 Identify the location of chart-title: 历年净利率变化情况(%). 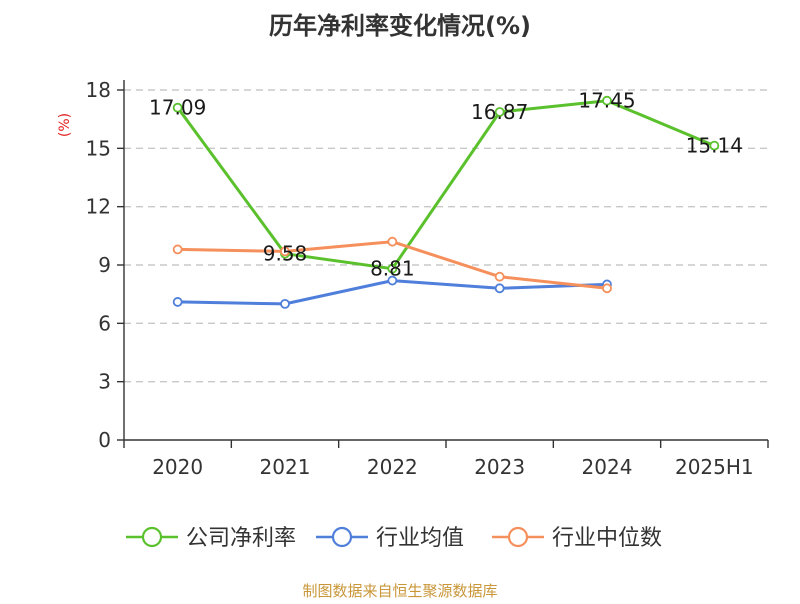
(400, 26).